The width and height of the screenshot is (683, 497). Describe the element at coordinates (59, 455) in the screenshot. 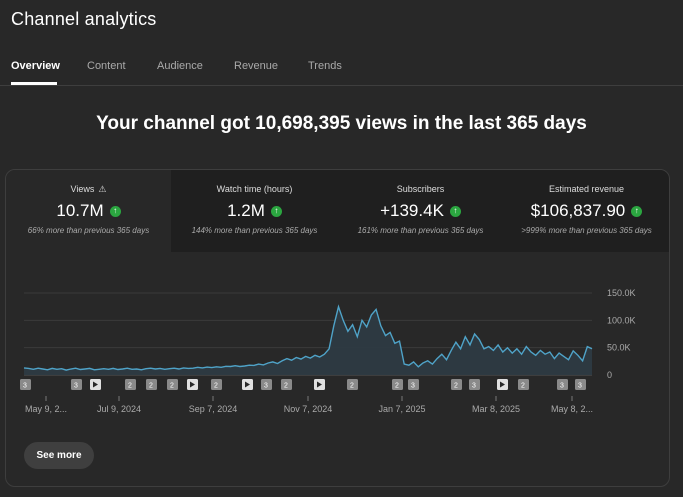

I see `see-more-button: See more` at that location.